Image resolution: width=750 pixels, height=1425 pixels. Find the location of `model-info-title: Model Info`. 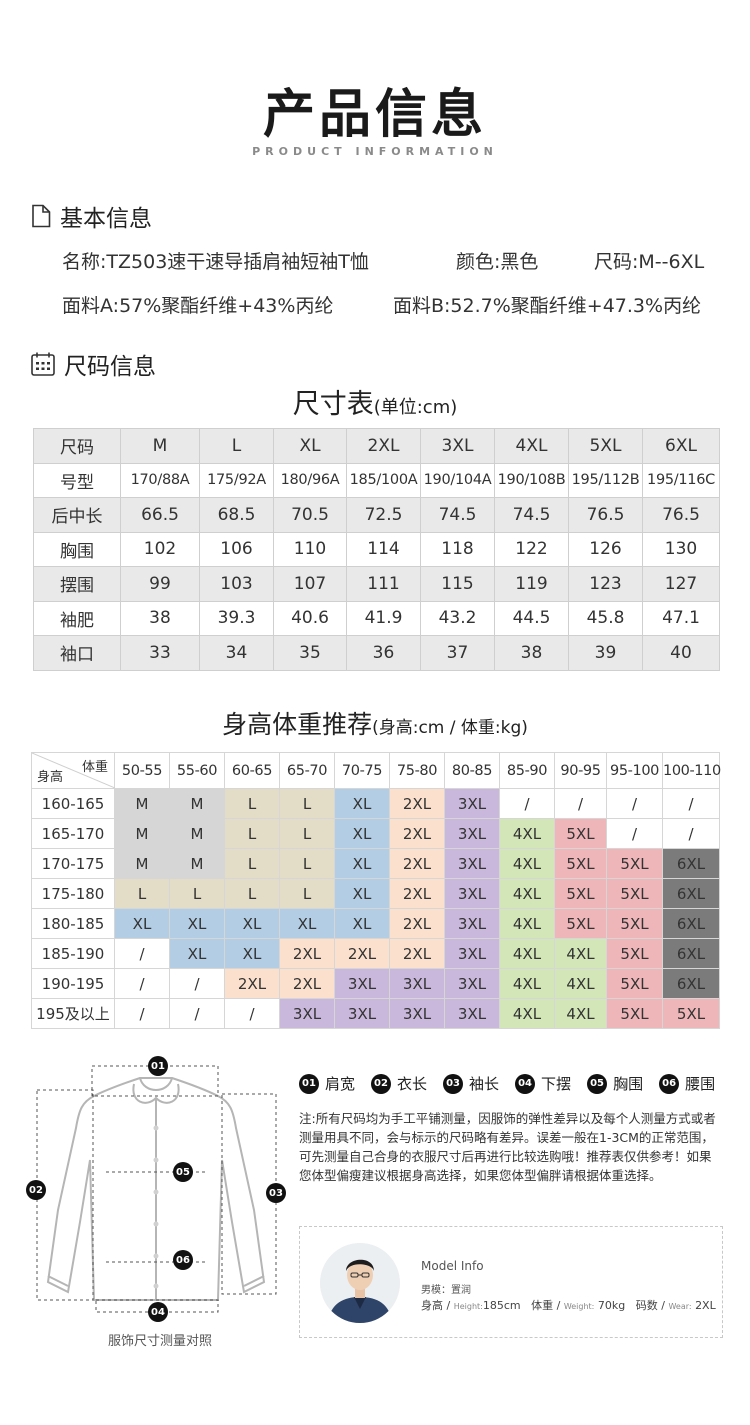

model-info-title: Model Info is located at coordinates (452, 1266).